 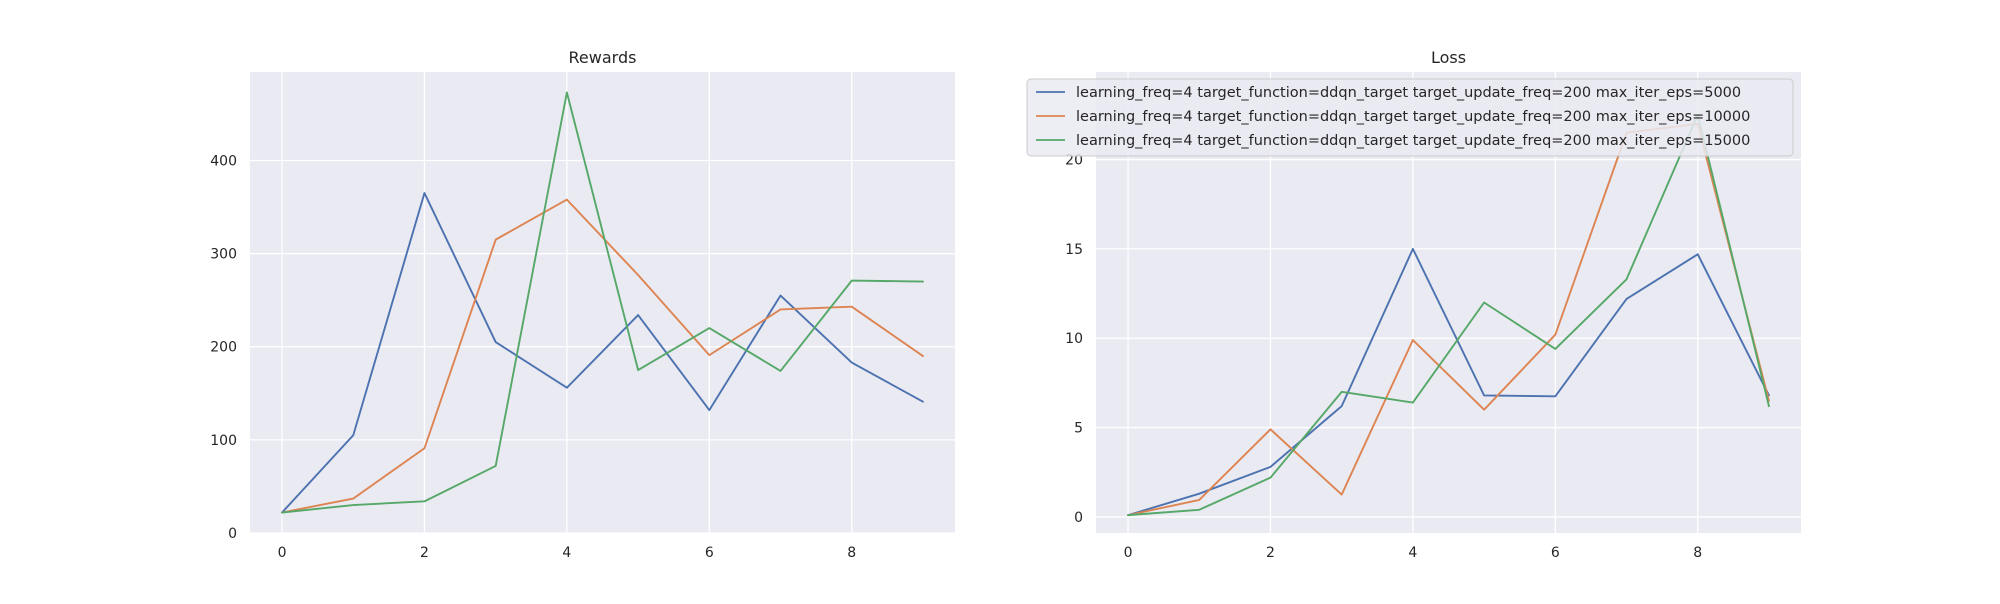 What do you see at coordinates (1074, 161) in the screenshot?
I see `loss-ytick-4: 20` at bounding box center [1074, 161].